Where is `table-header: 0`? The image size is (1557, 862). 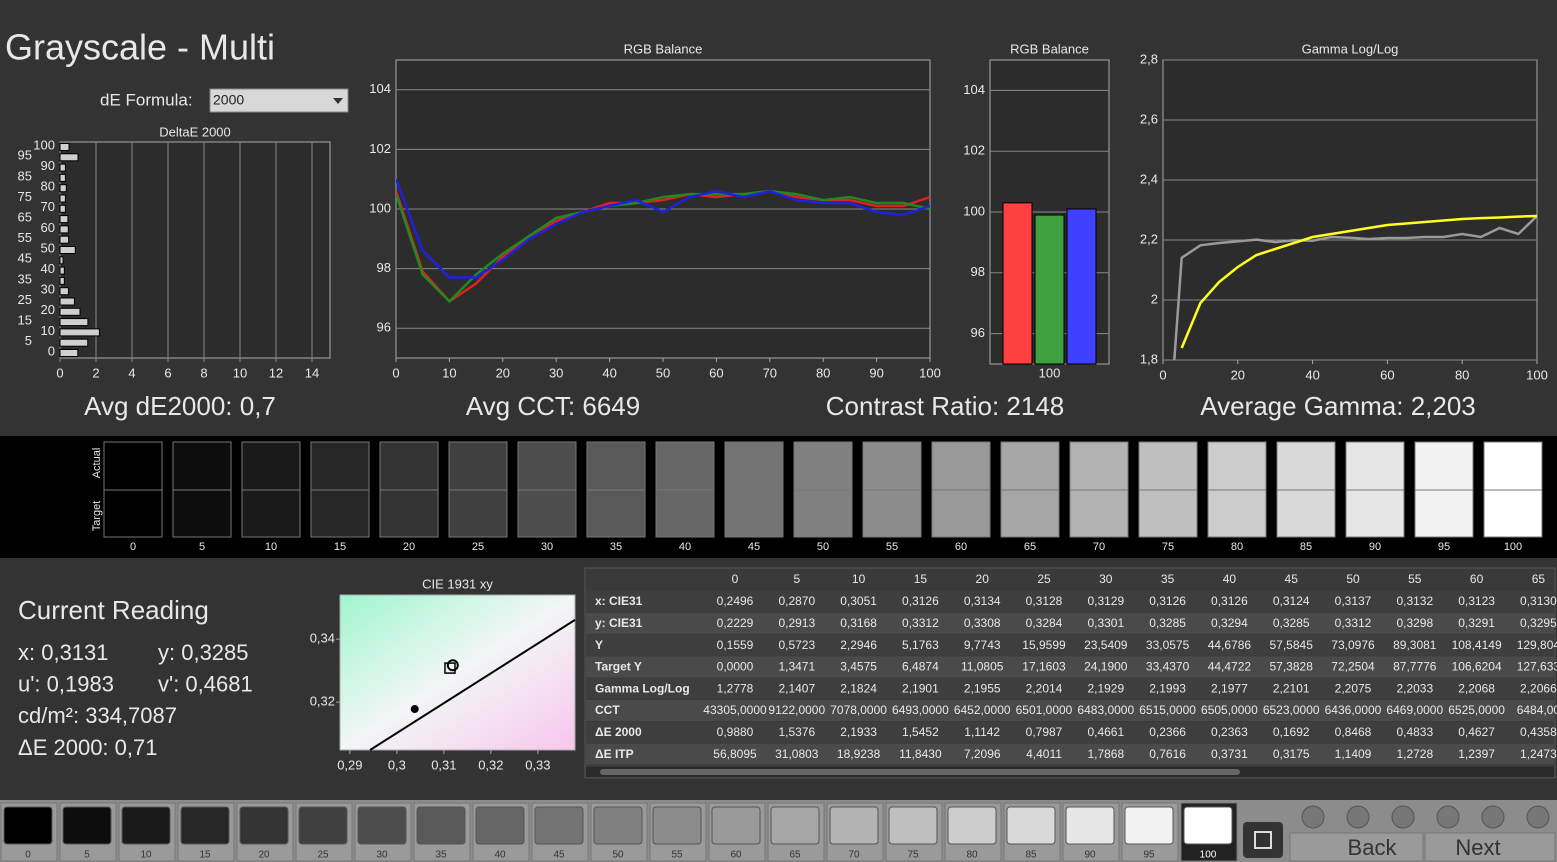
table-header: 0 is located at coordinates (735, 579).